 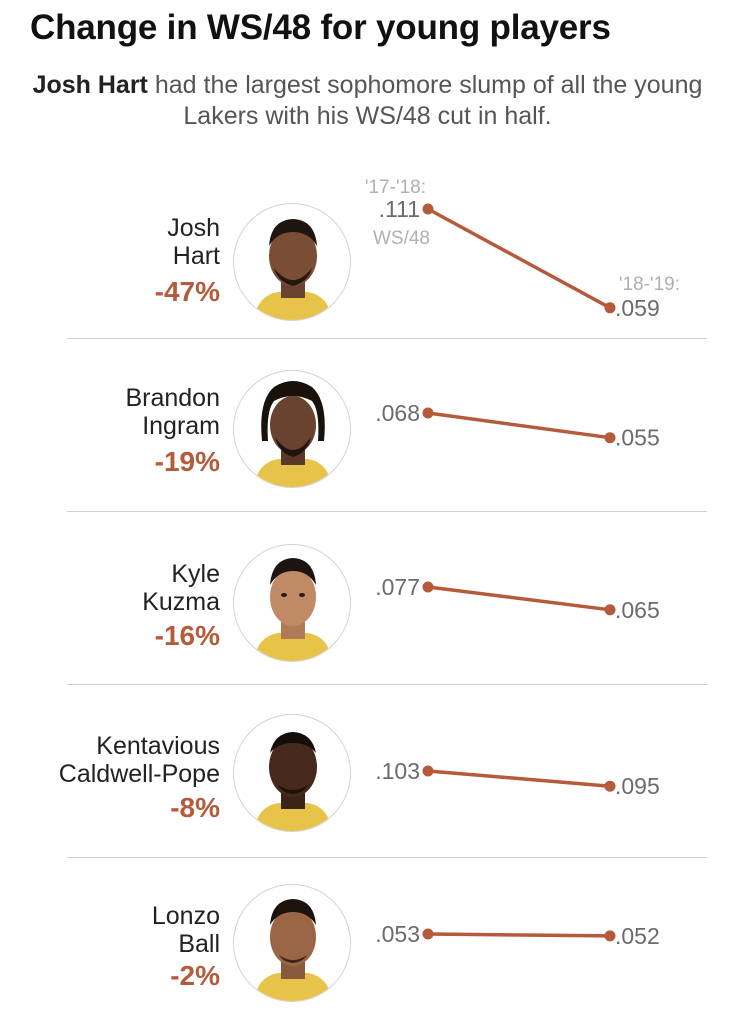 I want to click on value-label-start: .068, so click(x=397, y=413).